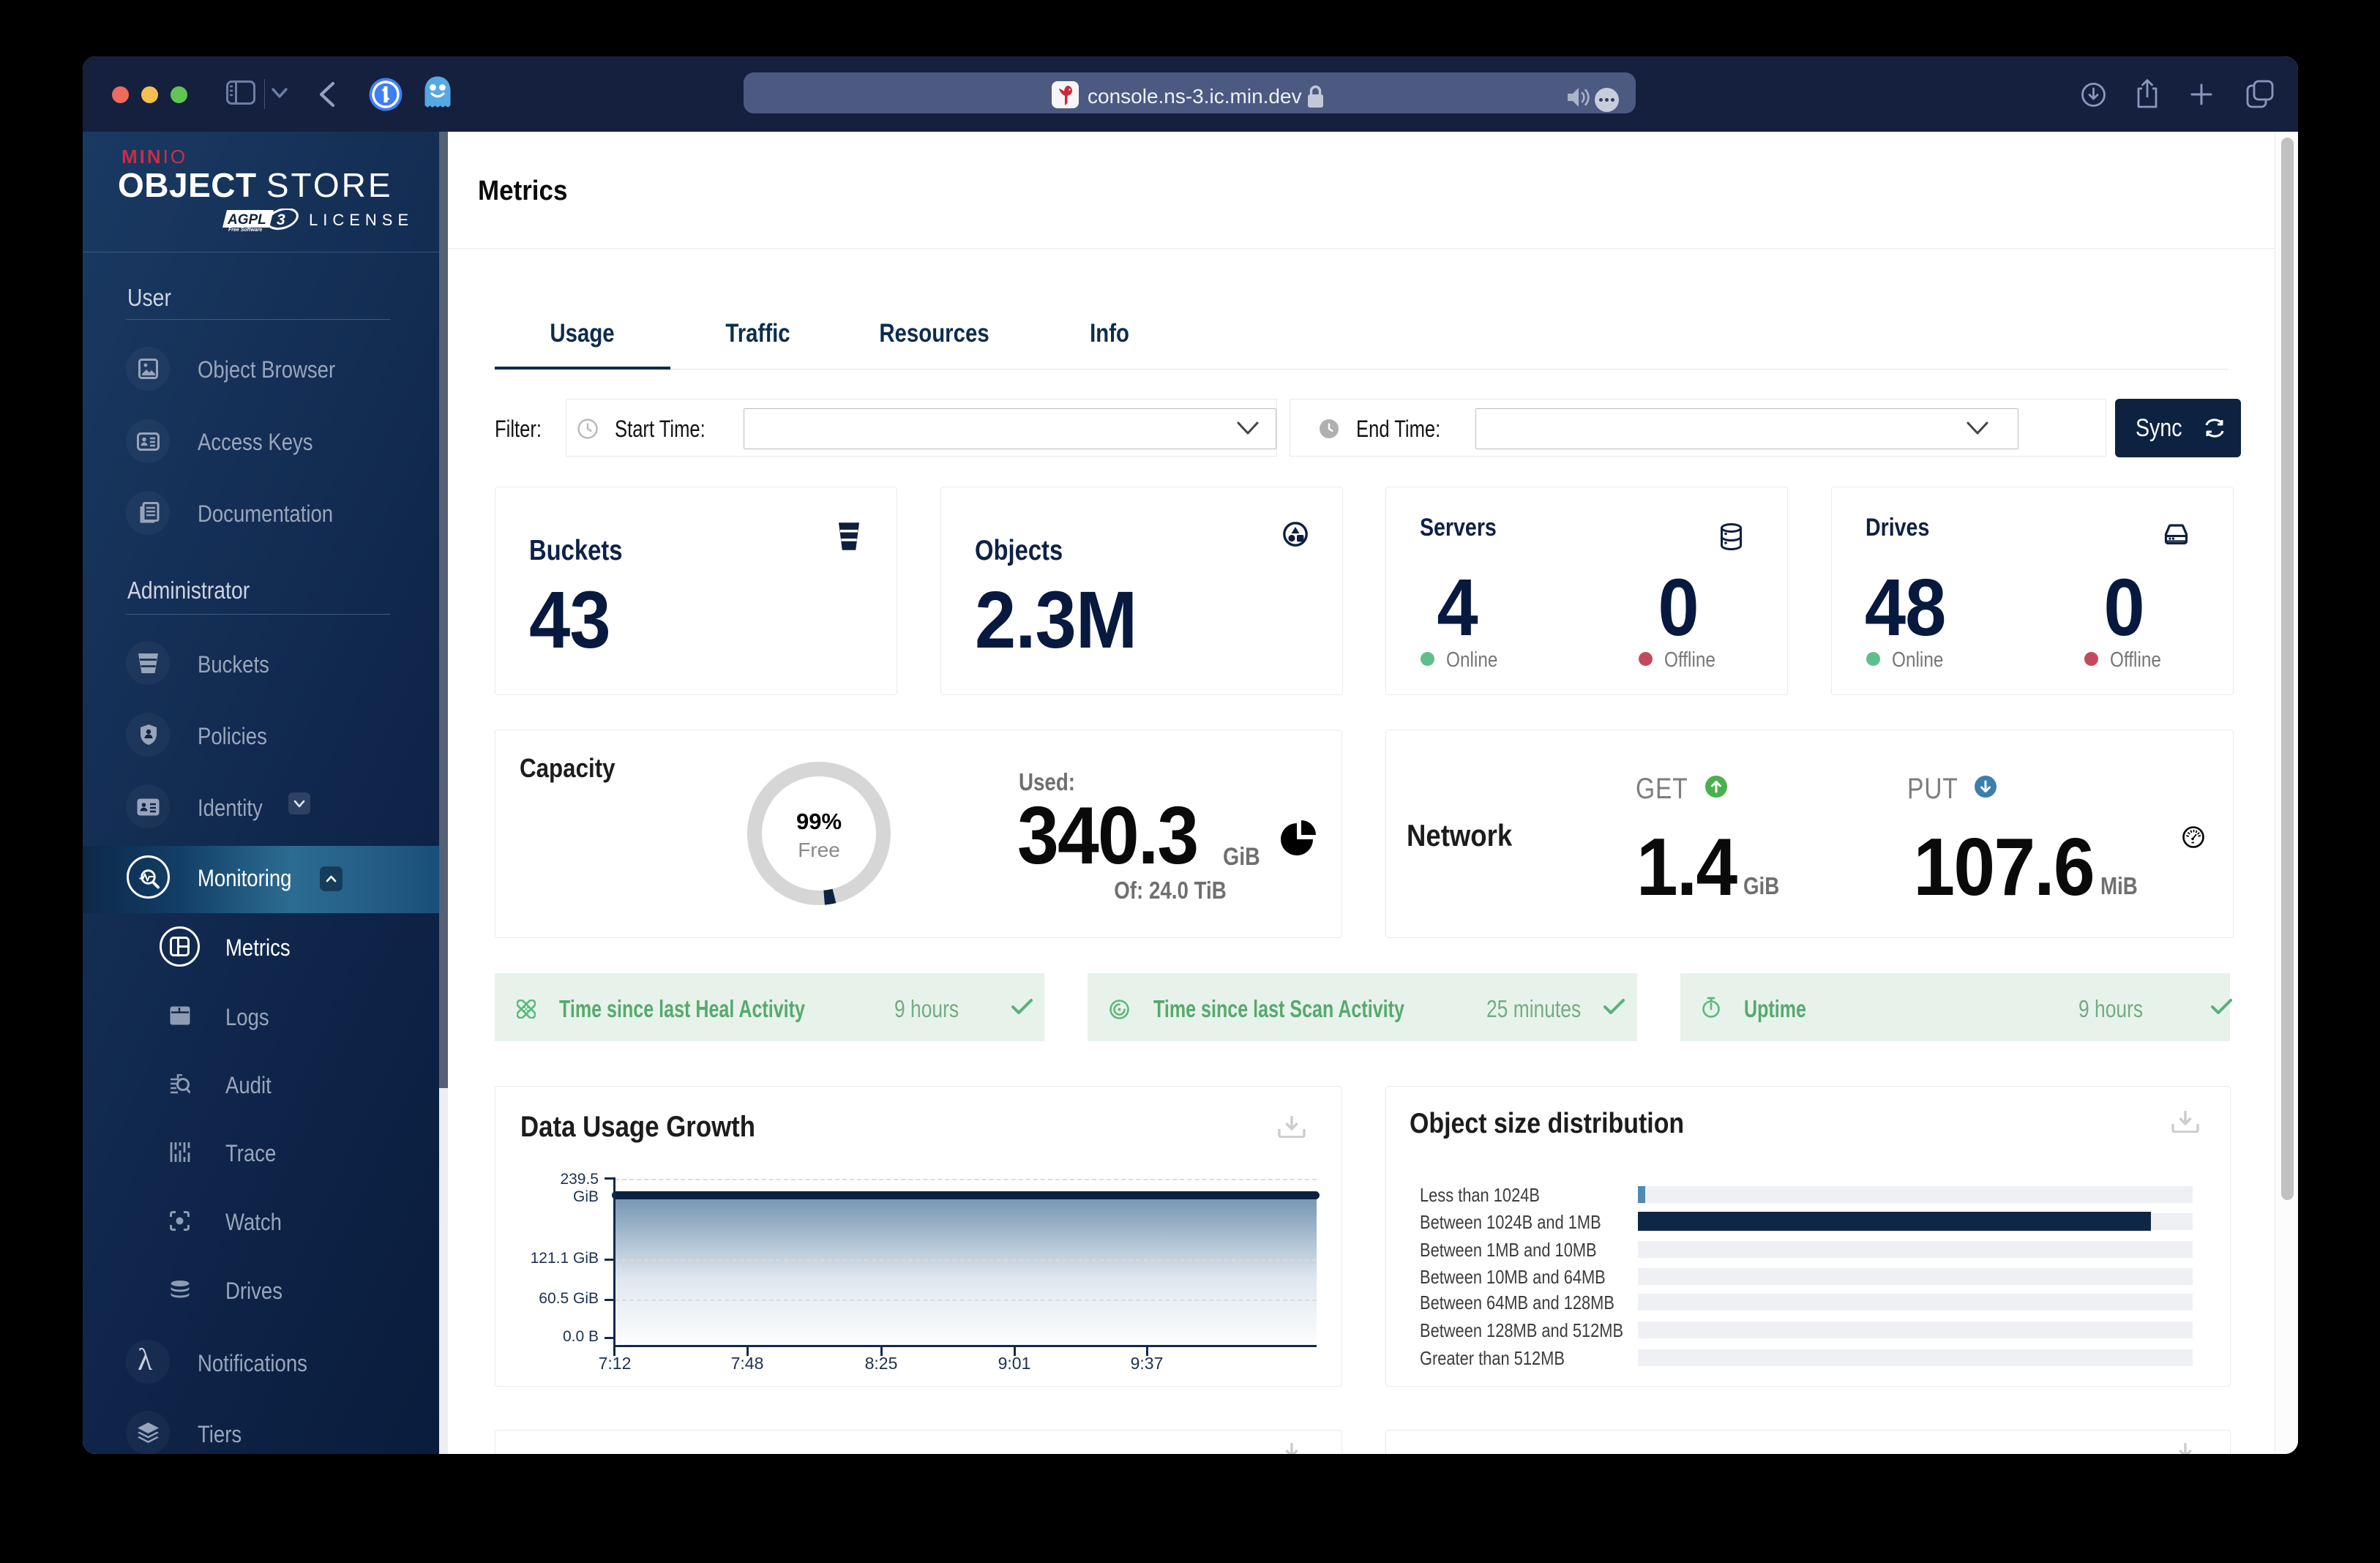 This screenshot has width=2380, height=1563. I want to click on svg-text: AGPL, so click(246, 220).